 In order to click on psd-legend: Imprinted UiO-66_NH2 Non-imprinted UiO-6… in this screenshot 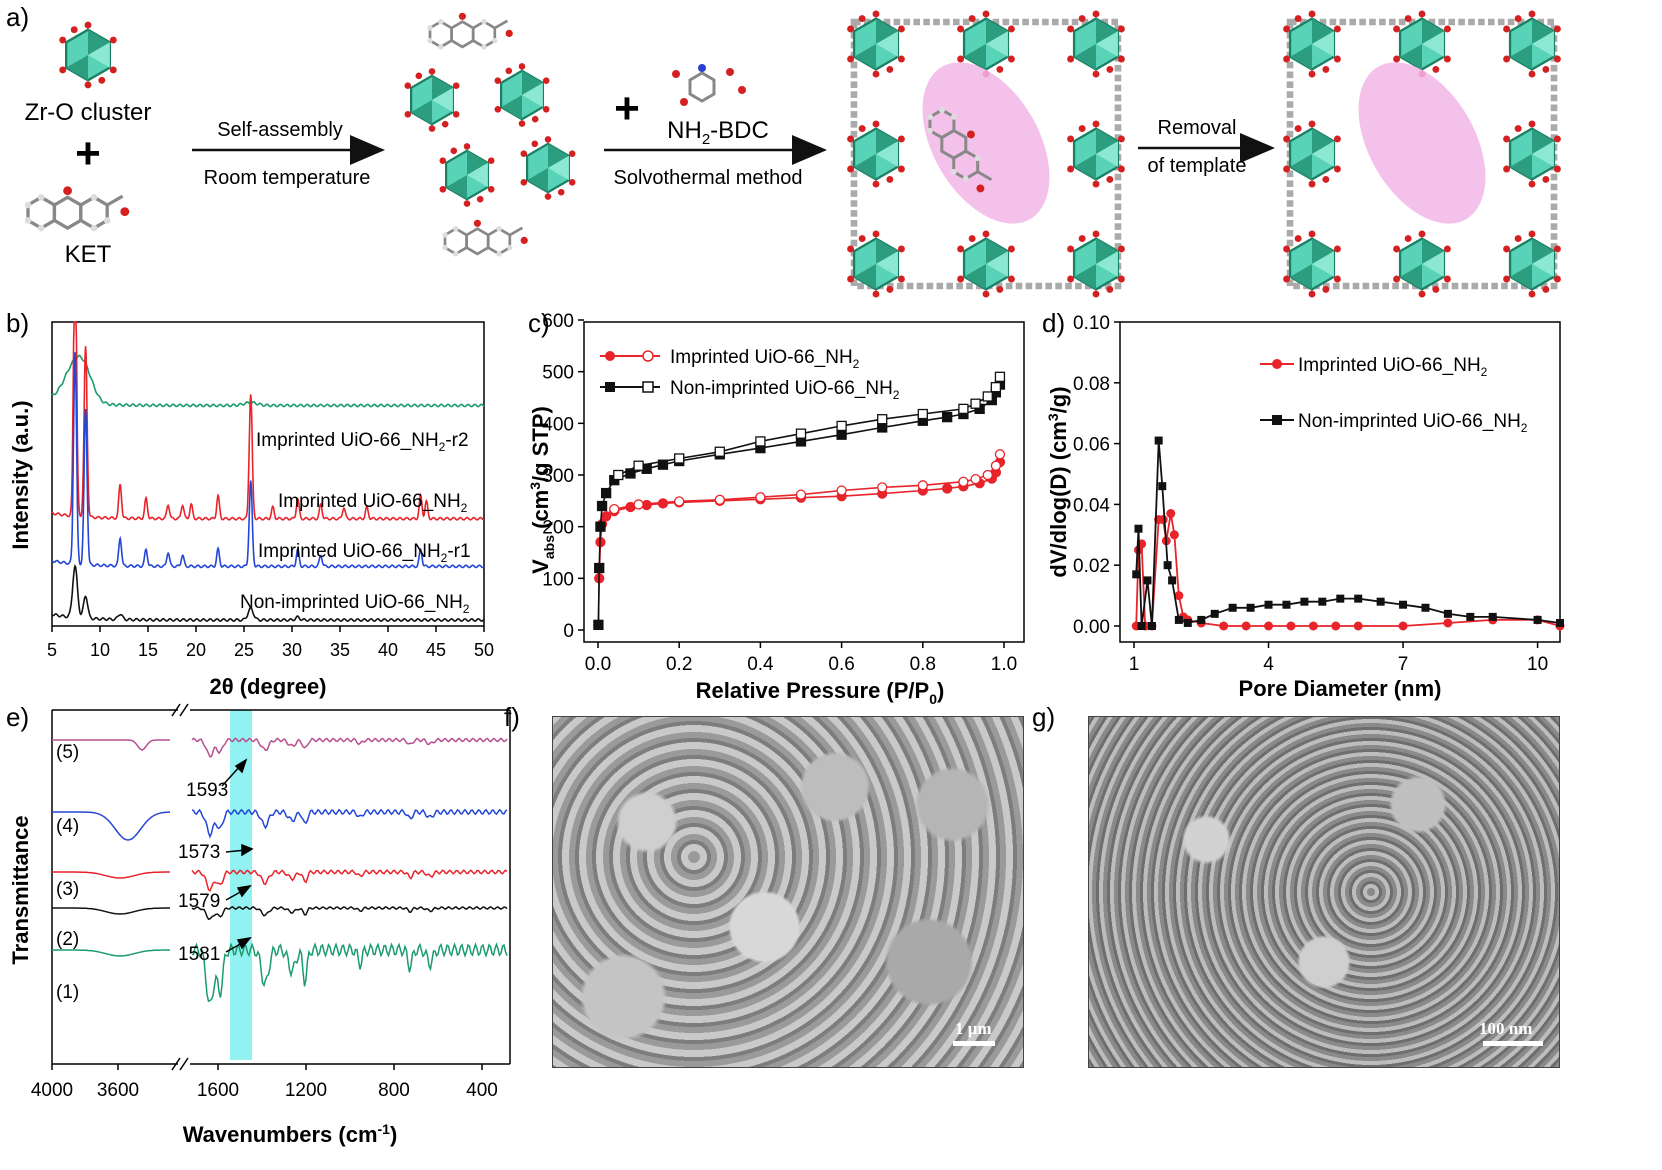, I will do `click(1394, 395)`.